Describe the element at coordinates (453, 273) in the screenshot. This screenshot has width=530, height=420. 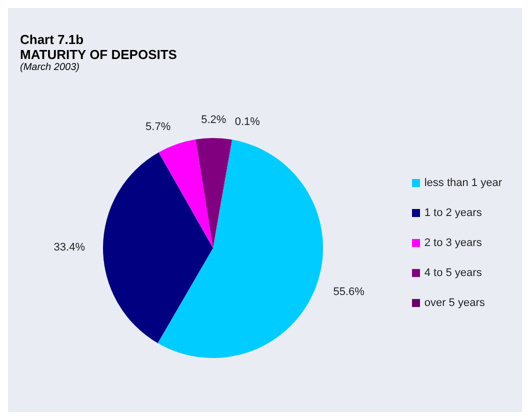
I see `legend-label: 4 to 5 years` at that location.